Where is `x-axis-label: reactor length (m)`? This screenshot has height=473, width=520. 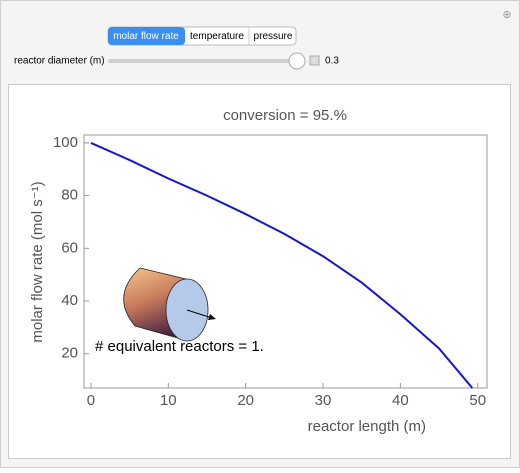
x-axis-label: reactor length (m) is located at coordinates (367, 426).